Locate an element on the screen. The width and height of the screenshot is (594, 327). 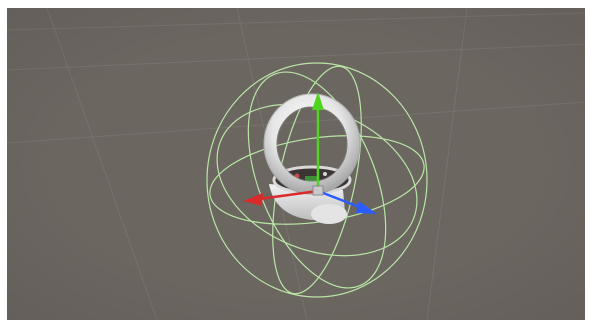
gizmo-center-handle is located at coordinates (318, 190).